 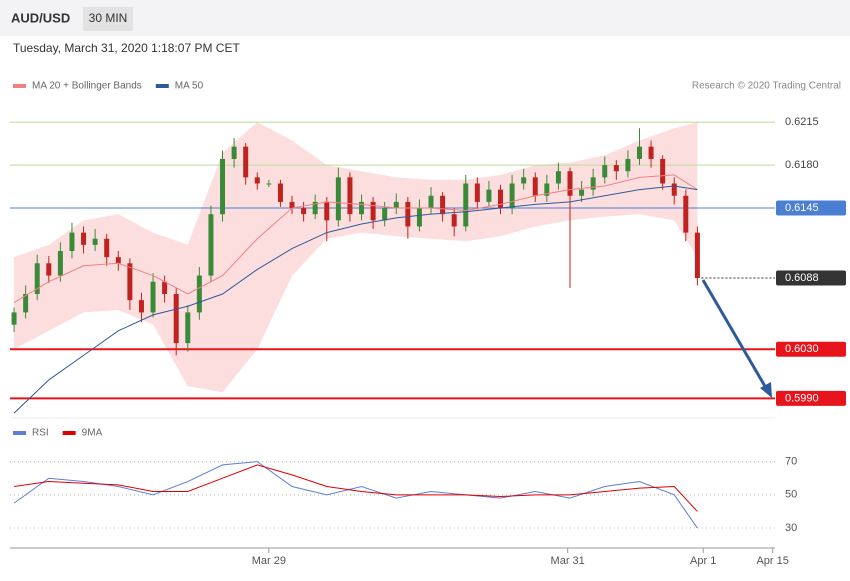 I want to click on timestamp: Tuesday, March 31, 2020 1:18:07 PM CET, so click(x=126, y=48).